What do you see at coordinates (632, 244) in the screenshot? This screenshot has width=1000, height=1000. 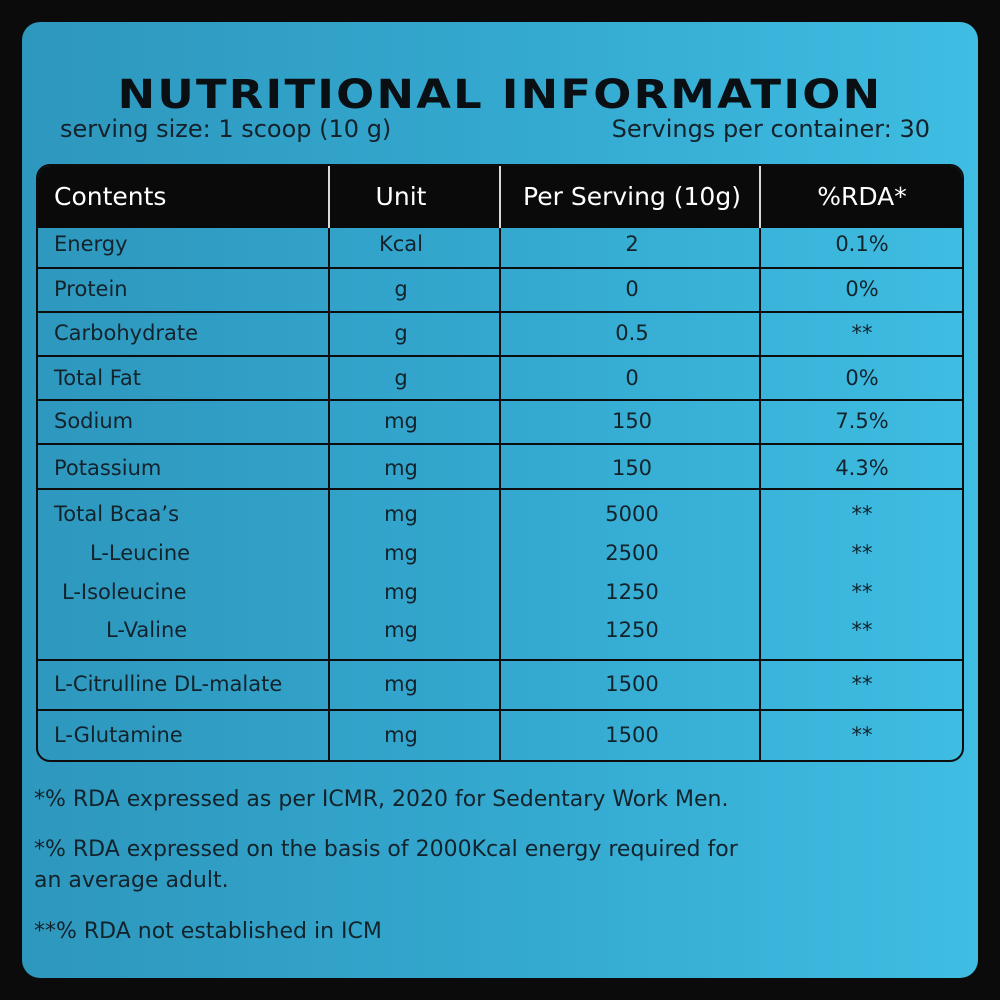 I see `row-value: 2` at bounding box center [632, 244].